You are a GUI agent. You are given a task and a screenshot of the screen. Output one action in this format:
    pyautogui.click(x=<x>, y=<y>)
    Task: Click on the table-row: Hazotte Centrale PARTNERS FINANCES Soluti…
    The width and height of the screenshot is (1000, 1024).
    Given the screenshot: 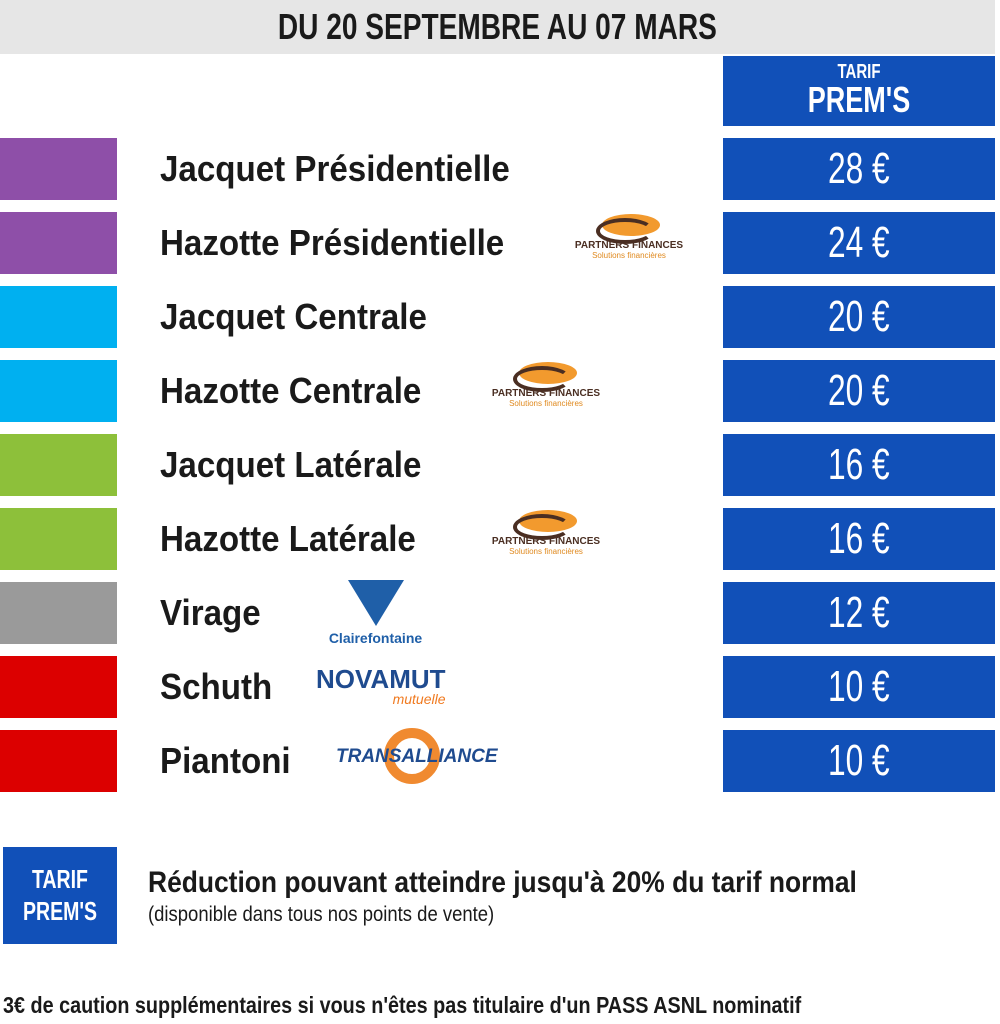 What is the action you would take?
    pyautogui.click(x=500, y=391)
    